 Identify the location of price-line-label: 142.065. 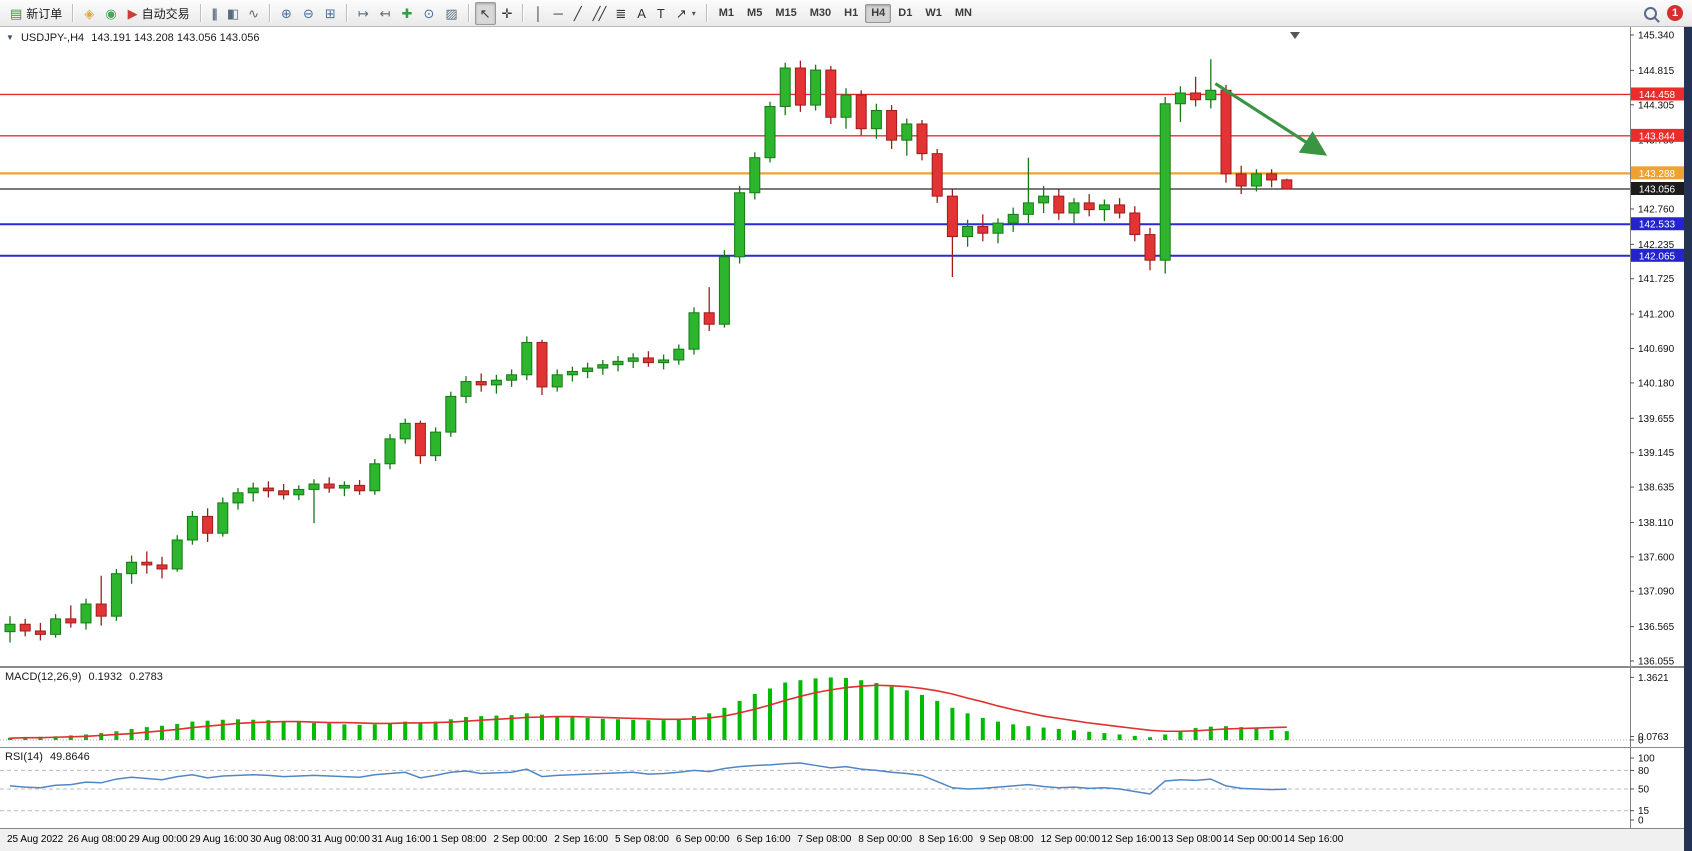
(1657, 256).